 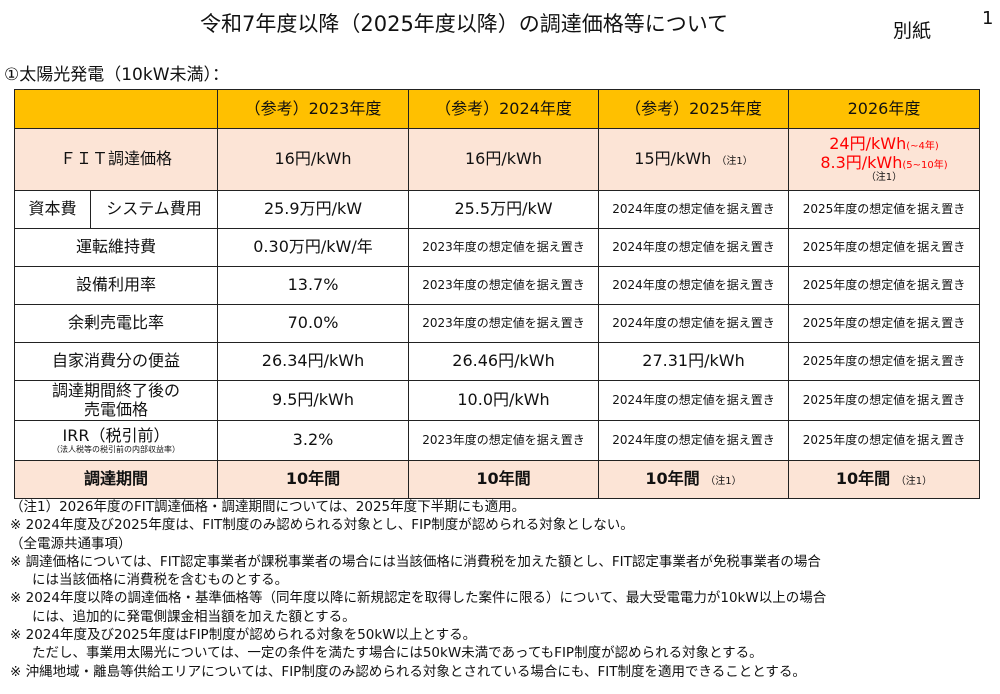 What do you see at coordinates (117, 75) in the screenshot?
I see `section-heading: ①太陽光発電（10kW未満）：` at bounding box center [117, 75].